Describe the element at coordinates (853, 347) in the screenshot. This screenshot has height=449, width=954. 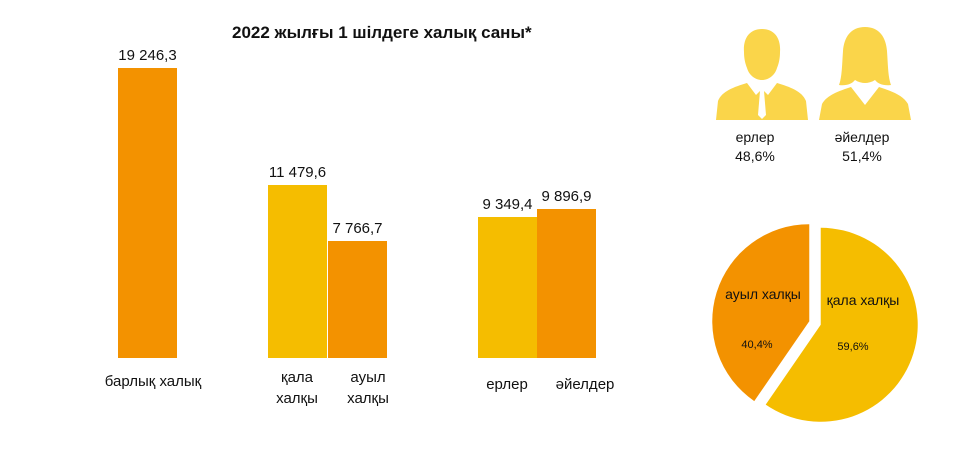
I see `pie-pct-urban: 59,6%` at that location.